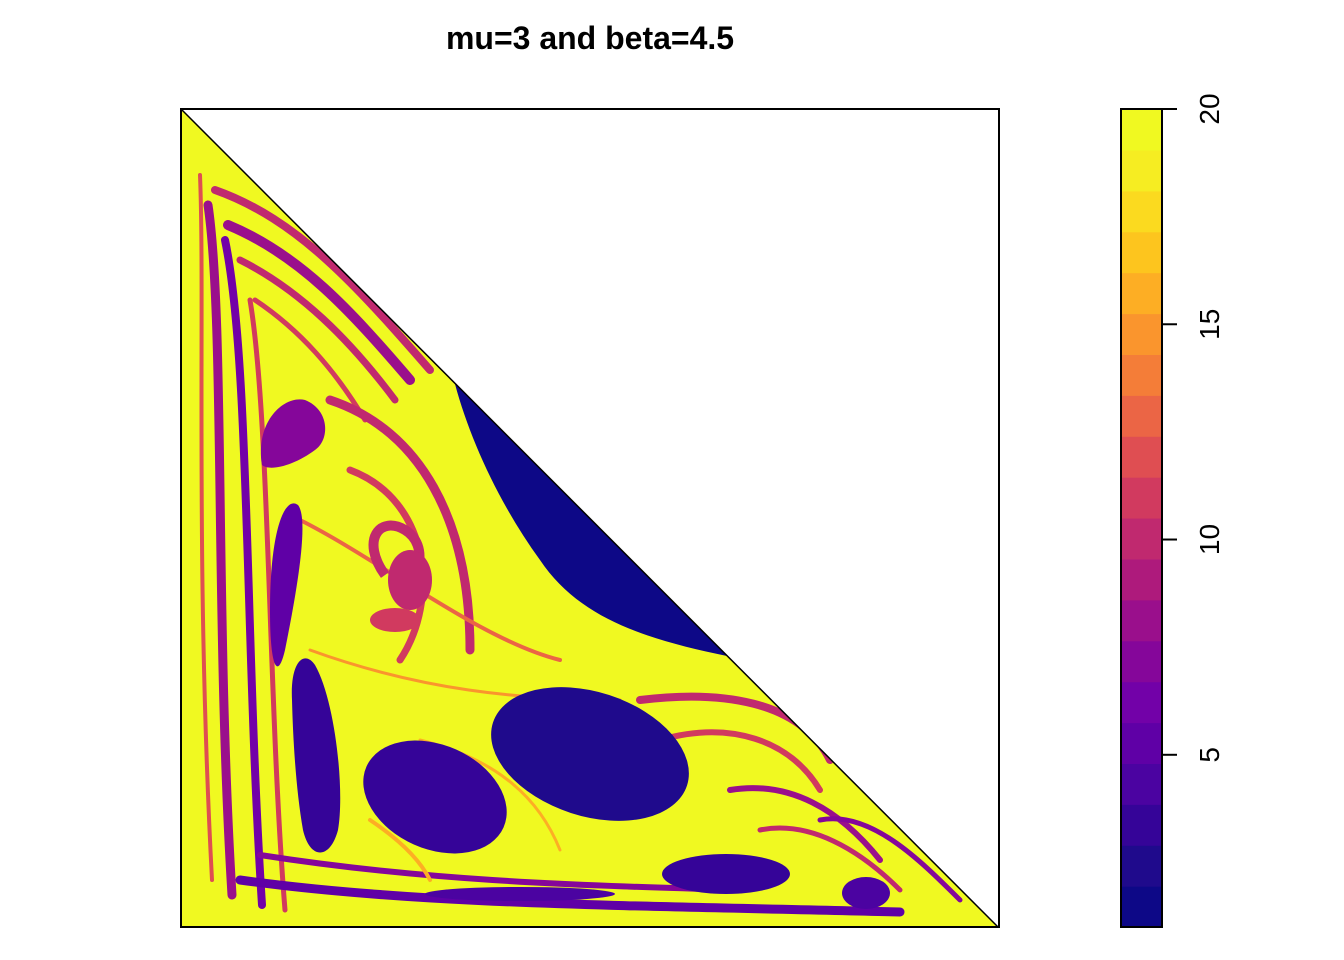 This screenshot has height=960, width=1344. I want to click on bottom-ellipse, so click(726, 874).